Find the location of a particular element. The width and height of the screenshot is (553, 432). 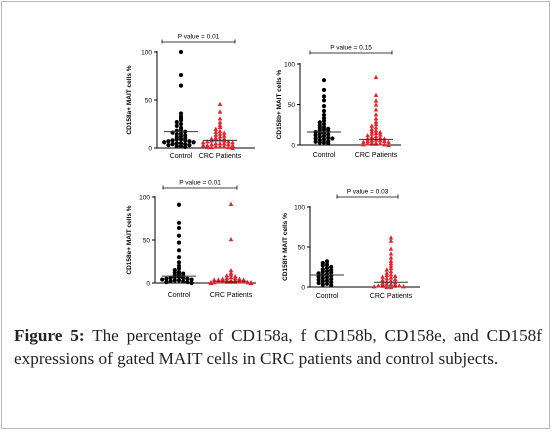

y-tick-label: 50 is located at coordinates (149, 101).